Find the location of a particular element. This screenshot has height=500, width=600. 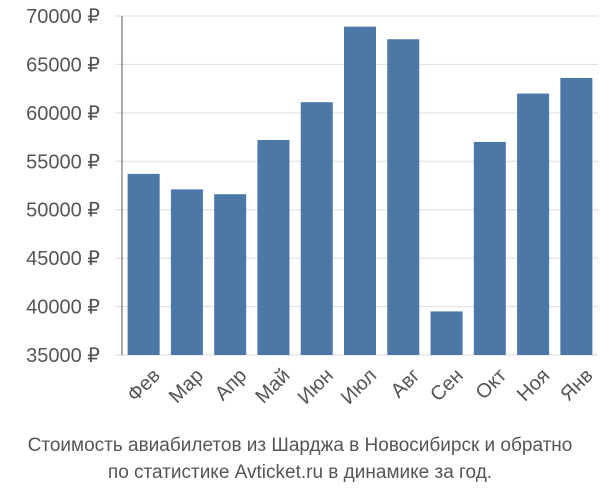

y-tick-label: 40000 ₽ is located at coordinates (63, 308).